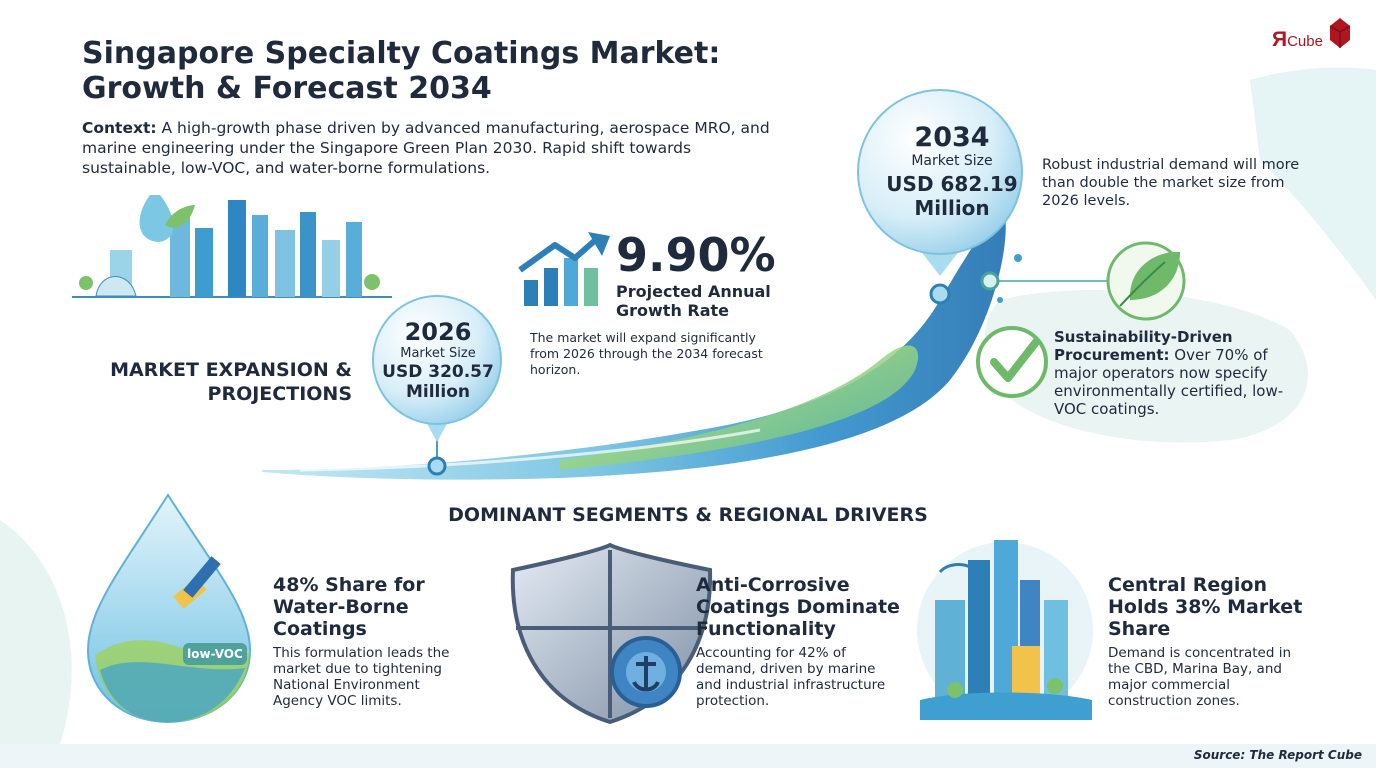  What do you see at coordinates (611, 633) in the screenshot?
I see `shield-gear-icon` at bounding box center [611, 633].